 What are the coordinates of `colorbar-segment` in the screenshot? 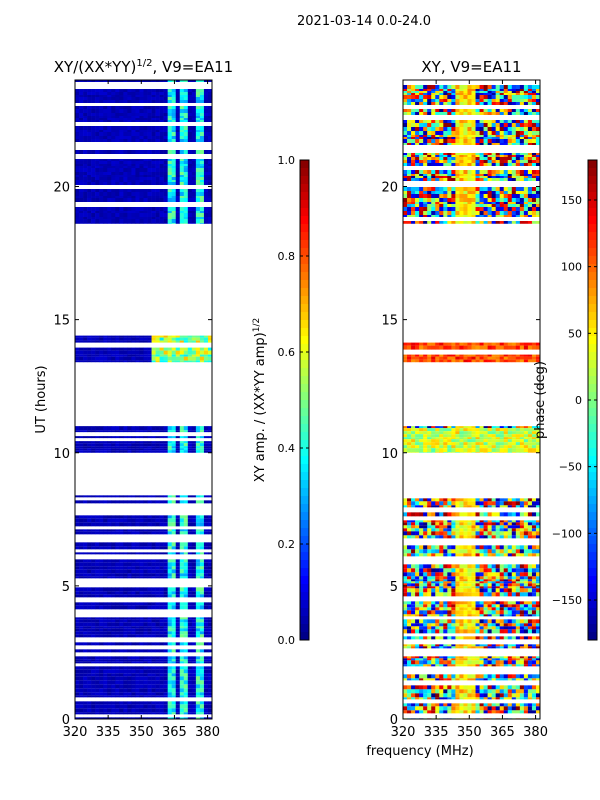 It's located at (304, 468).